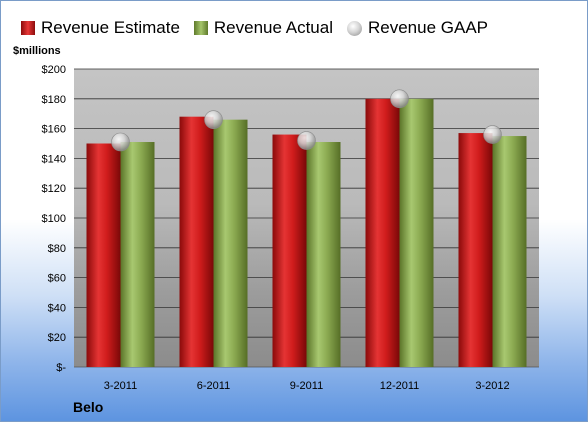  I want to click on x-tick-label: 12-2011, so click(400, 386).